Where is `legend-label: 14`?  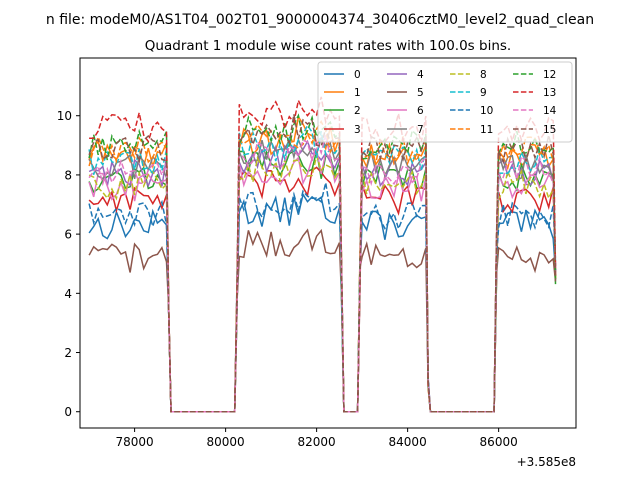
legend-label: 14 is located at coordinates (550, 111).